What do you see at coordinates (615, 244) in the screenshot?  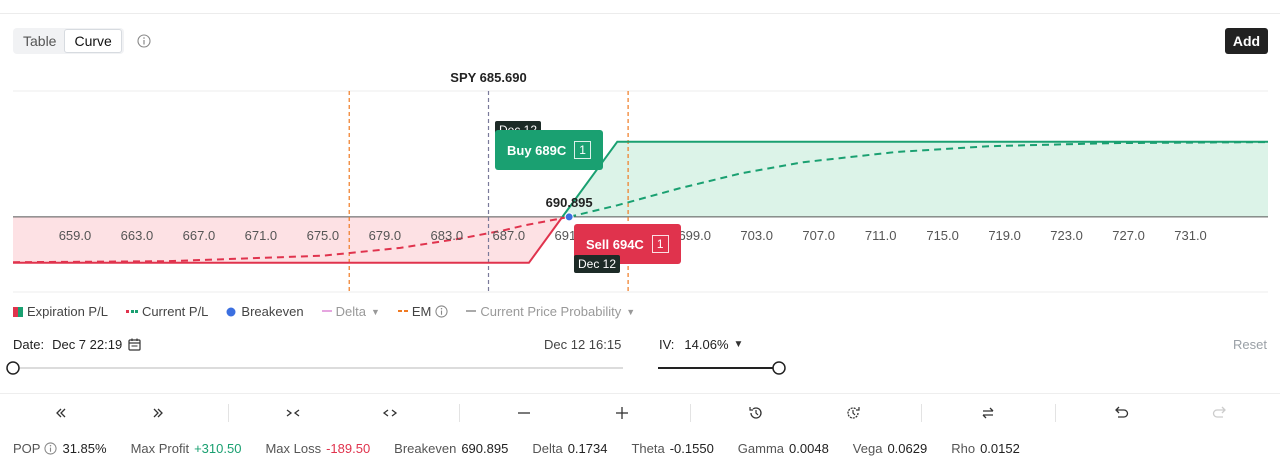 I see `sell-leg-label: Sell 694C` at bounding box center [615, 244].